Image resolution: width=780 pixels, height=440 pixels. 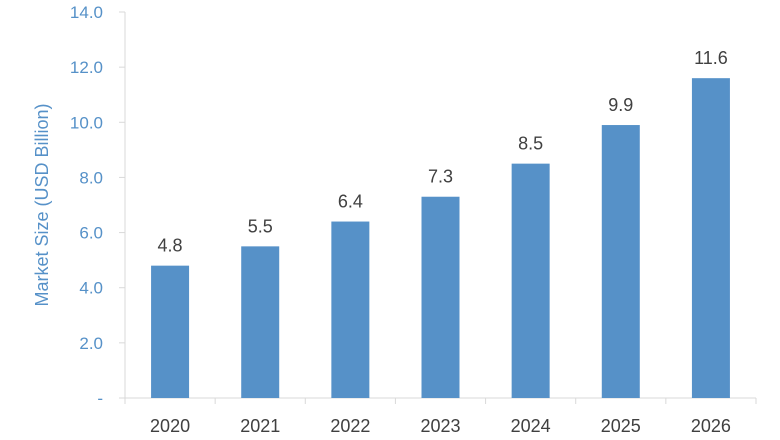 What do you see at coordinates (440, 297) in the screenshot?
I see `bar-2023` at bounding box center [440, 297].